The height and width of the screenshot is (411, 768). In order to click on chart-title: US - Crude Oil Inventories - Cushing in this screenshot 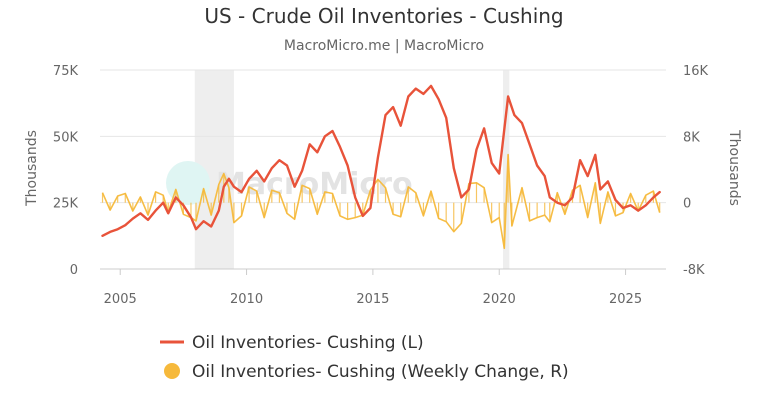, I will do `click(383, 16)`.